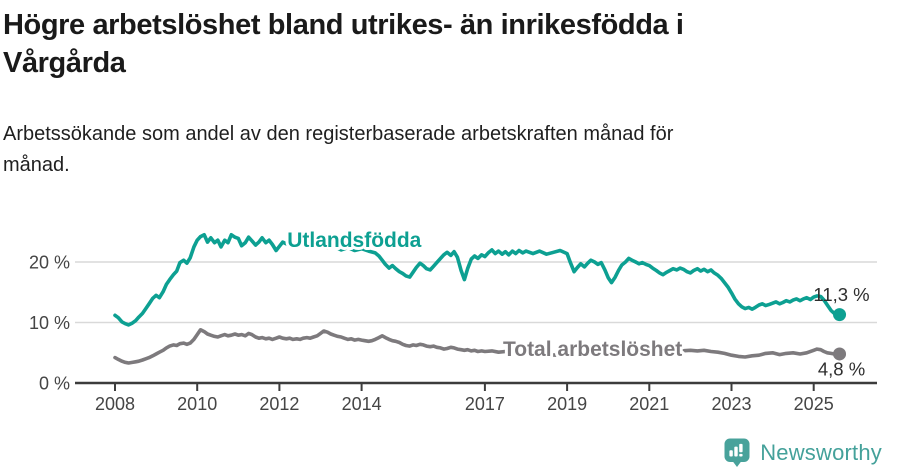 The height and width of the screenshot is (474, 900). What do you see at coordinates (731, 404) in the screenshot?
I see `x-tick-label: 2023` at bounding box center [731, 404].